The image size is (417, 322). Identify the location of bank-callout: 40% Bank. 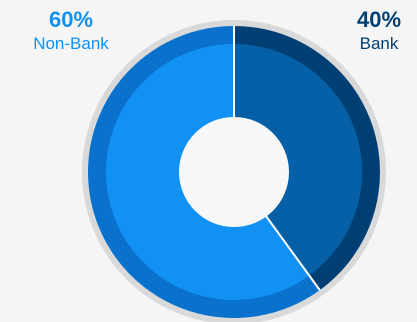
(377, 30).